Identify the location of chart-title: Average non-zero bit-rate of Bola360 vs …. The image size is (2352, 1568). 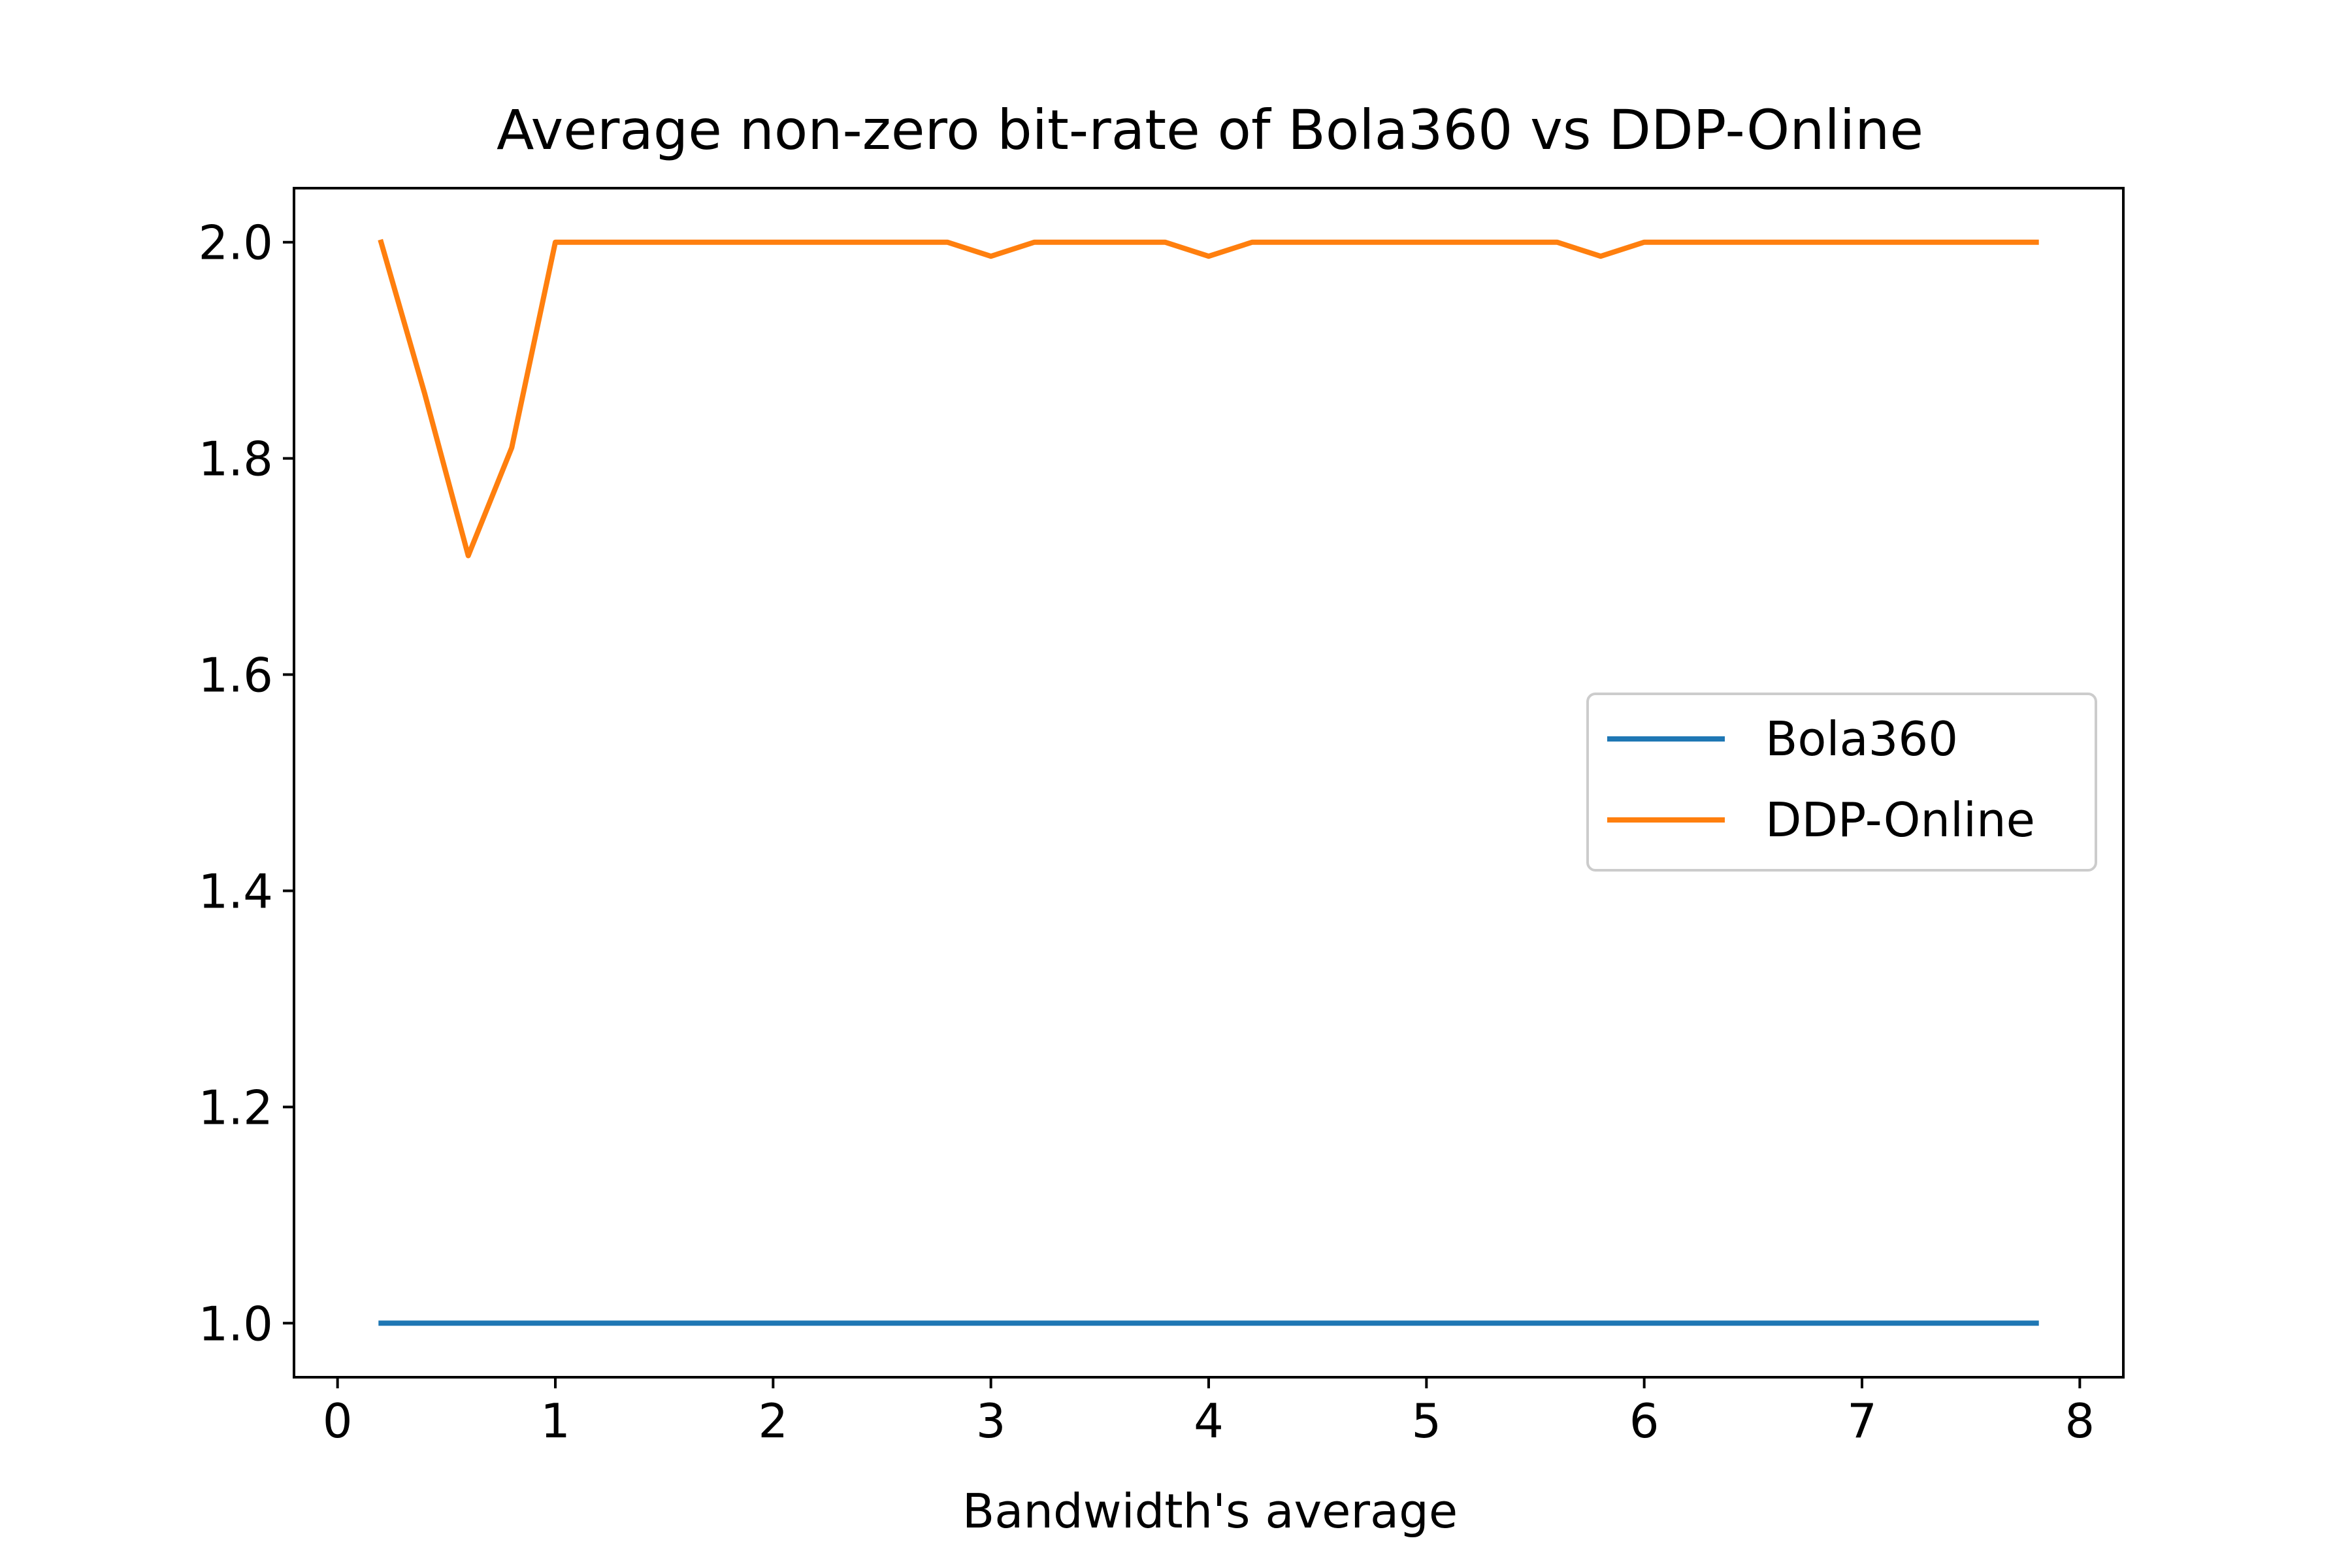
(1210, 130).